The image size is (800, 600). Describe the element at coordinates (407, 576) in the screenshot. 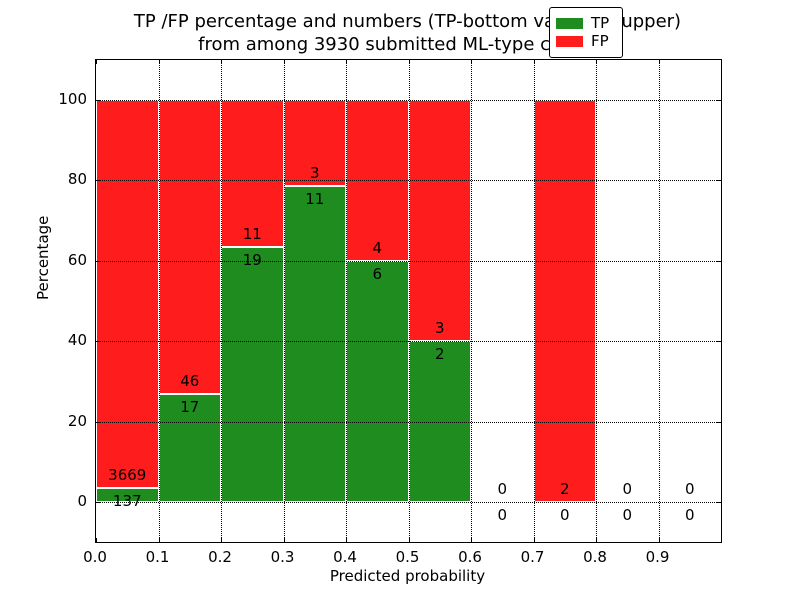

I see `x-axis-label: Predicted probability` at that location.